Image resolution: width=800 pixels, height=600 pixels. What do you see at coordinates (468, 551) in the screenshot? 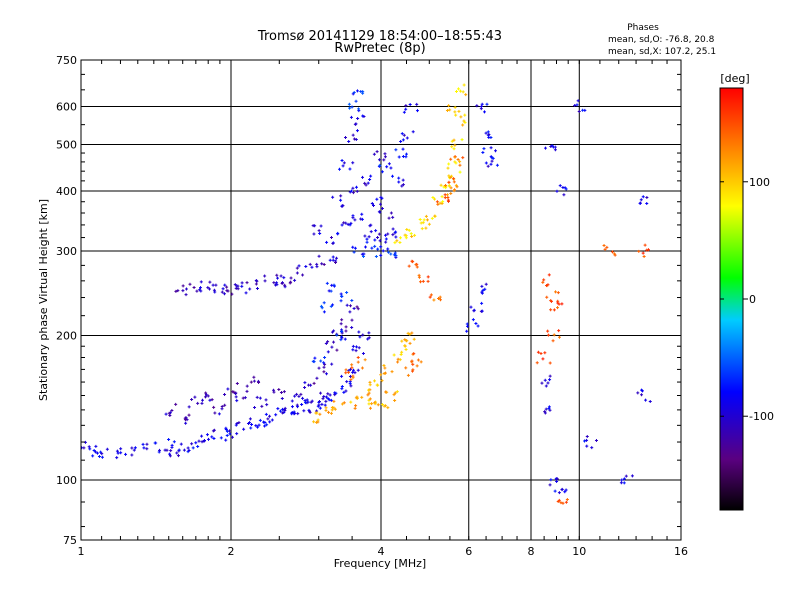
I see `x-tick-label: 6` at bounding box center [468, 551].